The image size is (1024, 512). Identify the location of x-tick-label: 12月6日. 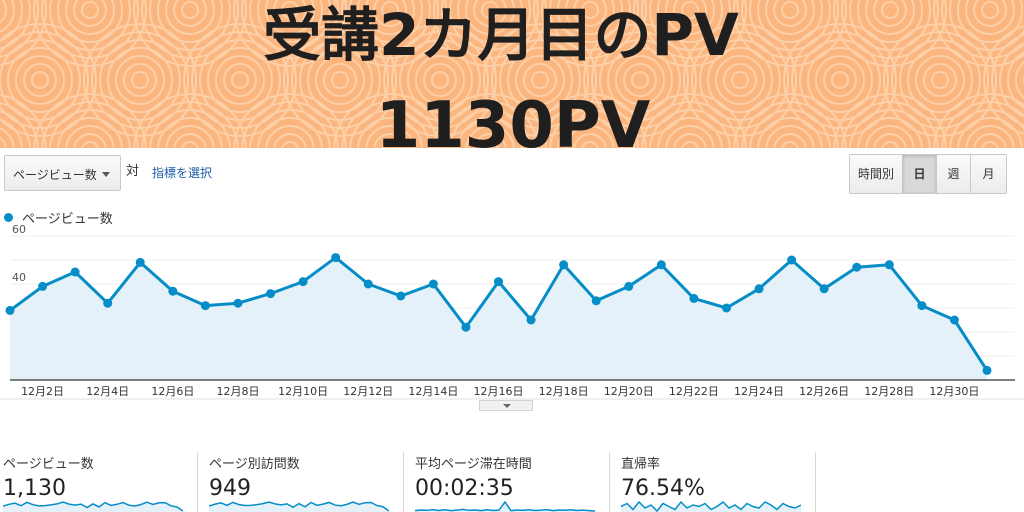
(172, 391).